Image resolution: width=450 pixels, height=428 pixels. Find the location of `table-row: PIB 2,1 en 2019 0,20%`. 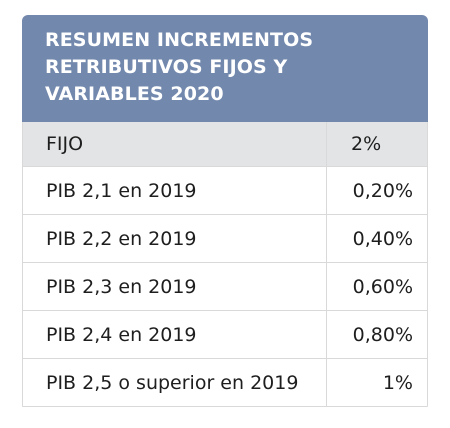

table-row: PIB 2,1 en 2019 0,20% is located at coordinates (225, 191).